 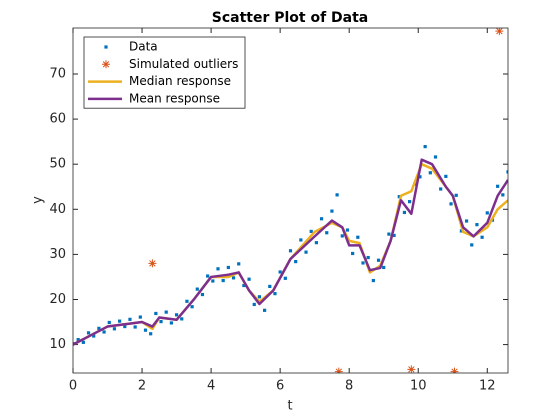 What do you see at coordinates (183, 64) in the screenshot?
I see `legend-label: Simulated outliers` at bounding box center [183, 64].